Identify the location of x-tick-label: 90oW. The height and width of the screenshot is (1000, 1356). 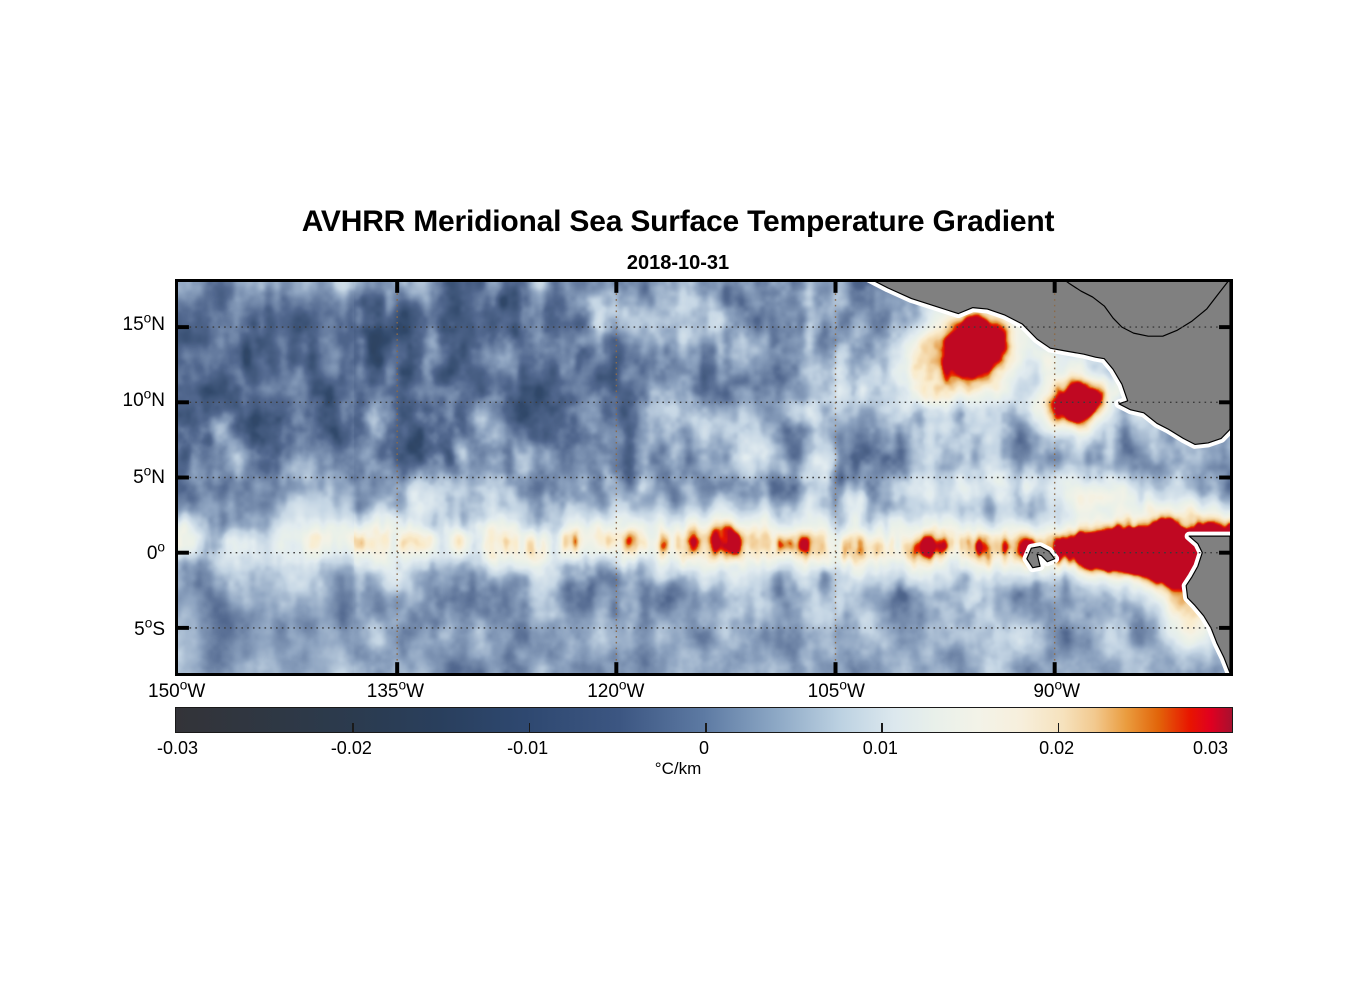
(1056, 689).